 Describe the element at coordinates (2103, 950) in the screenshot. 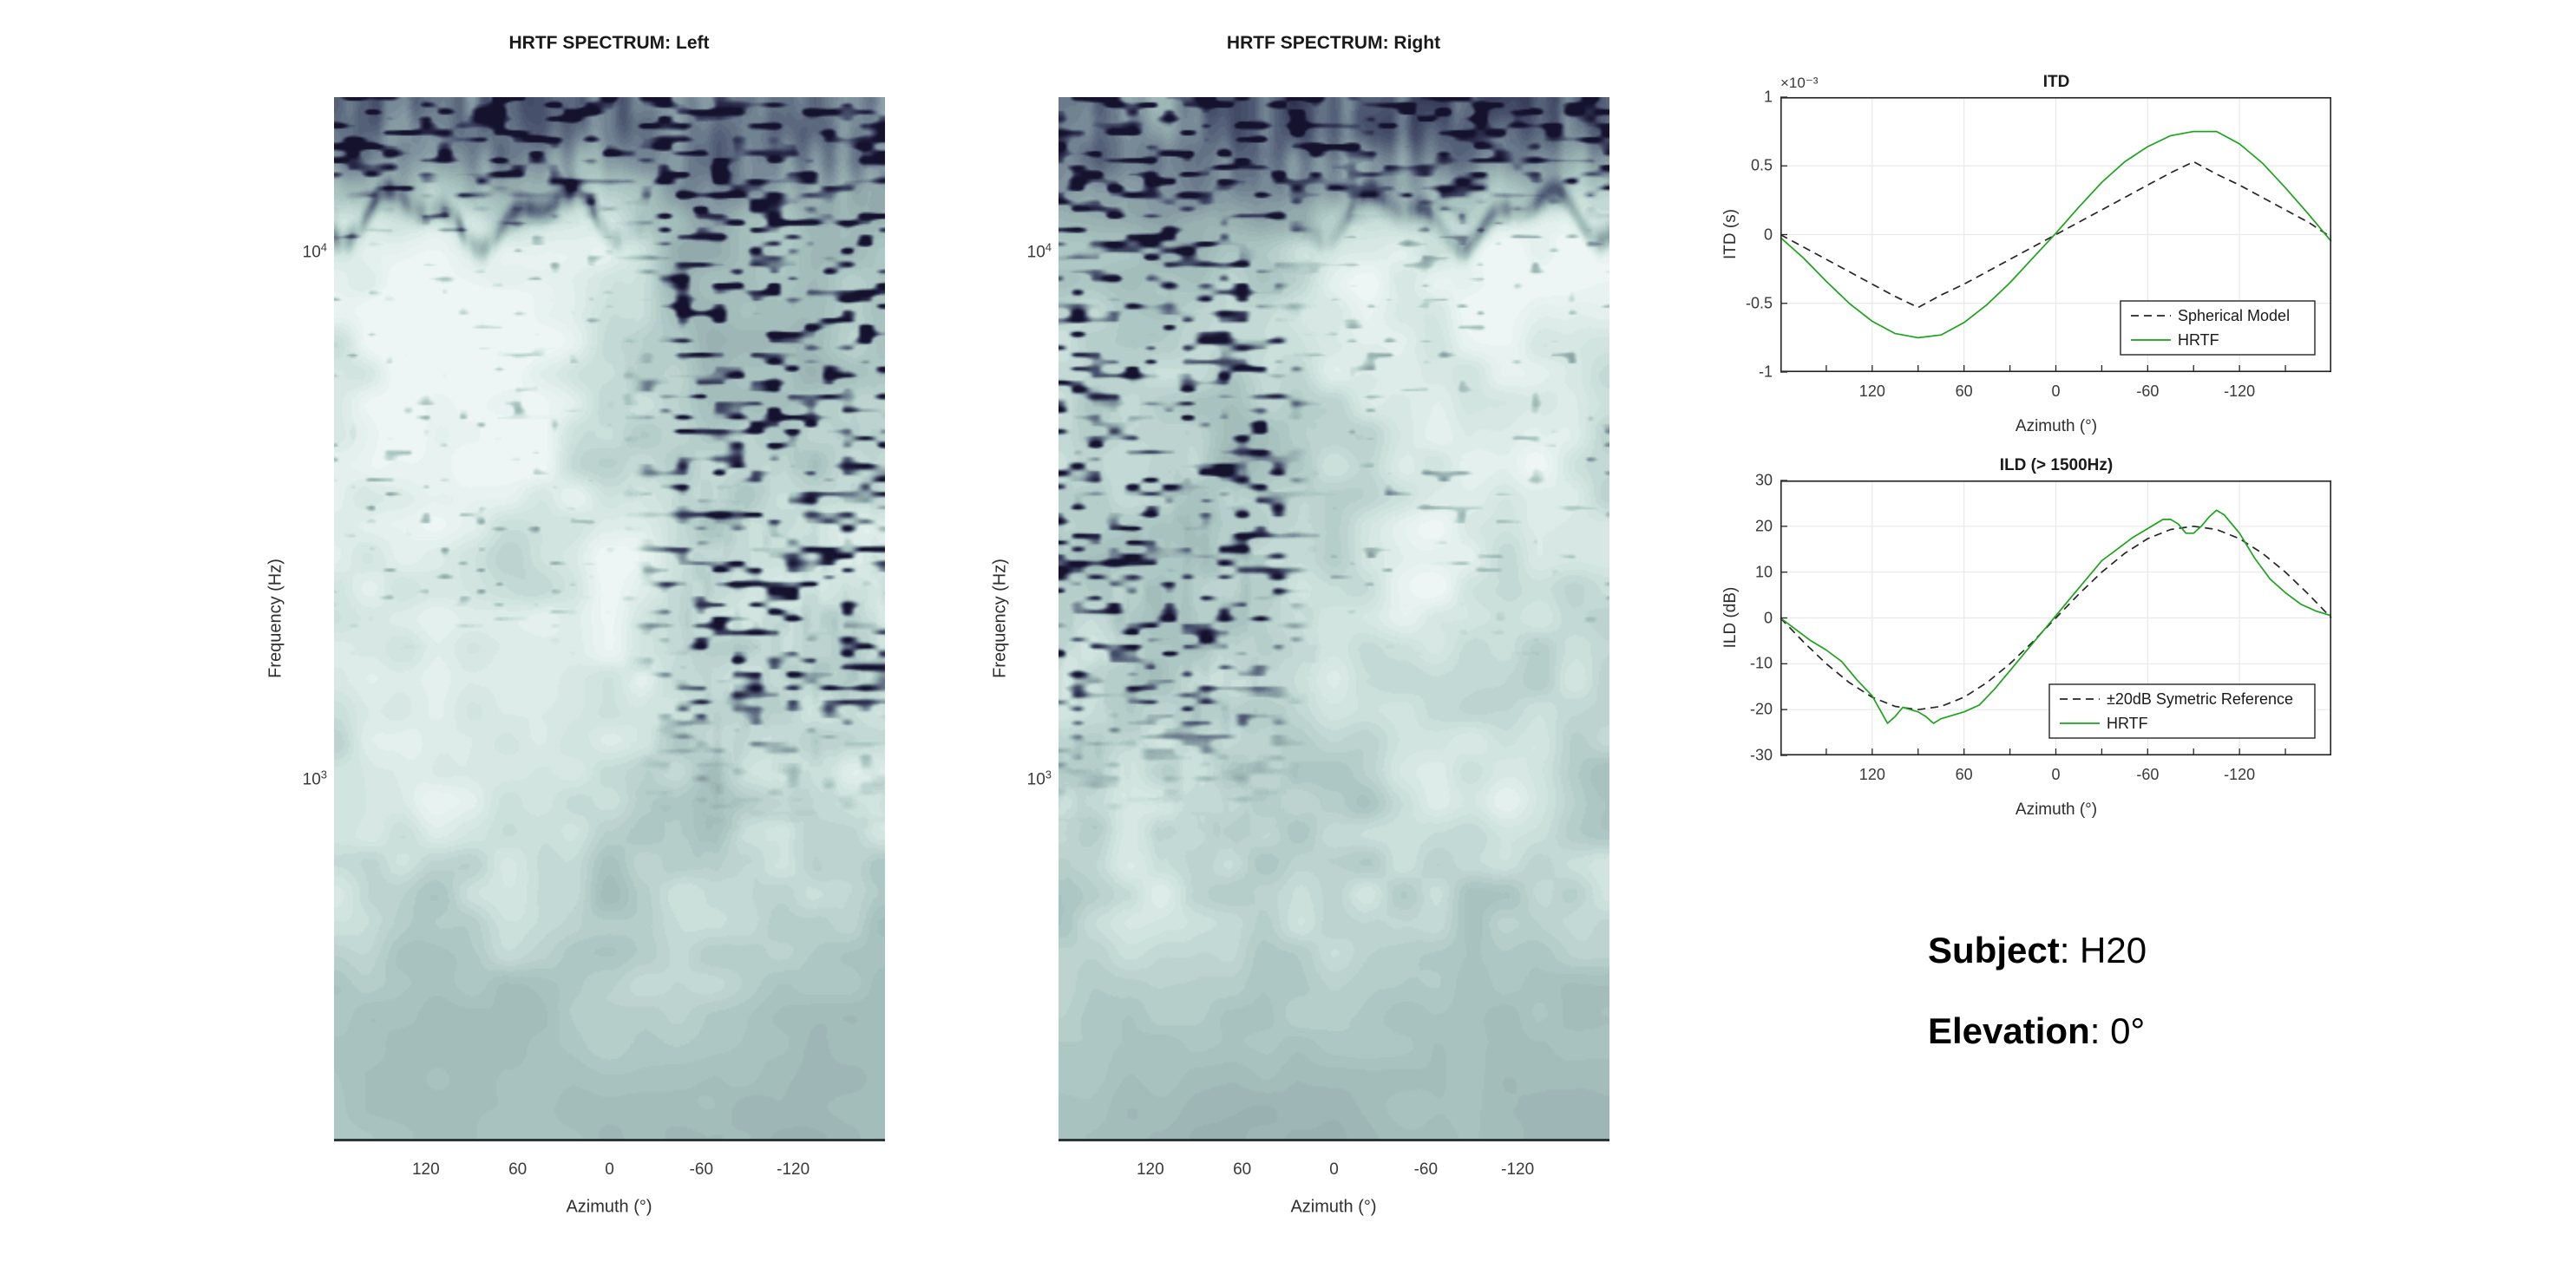

I see `subject-value: : H20` at that location.